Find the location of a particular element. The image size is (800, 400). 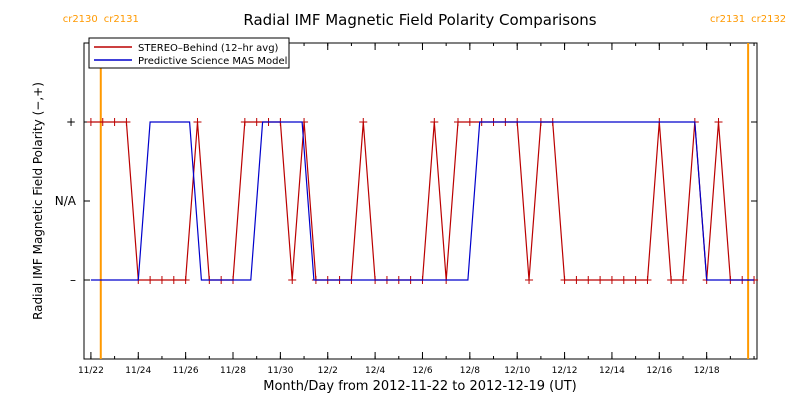

carrington-label-left: cr2130 is located at coordinates (80, 19).